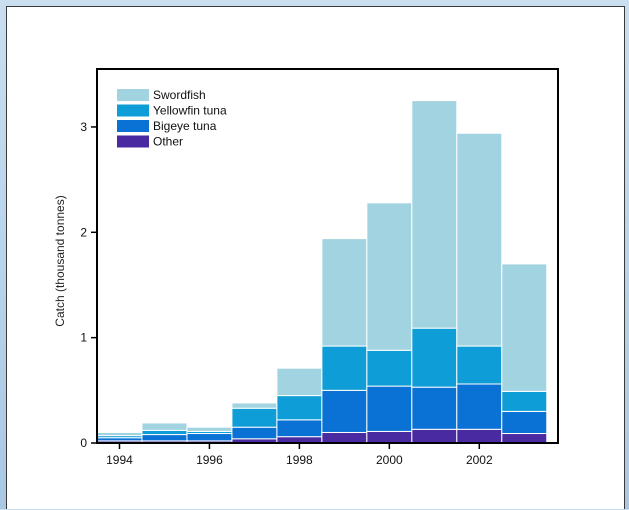  Describe the element at coordinates (434, 436) in the screenshot. I see `bar-other-2001` at that location.